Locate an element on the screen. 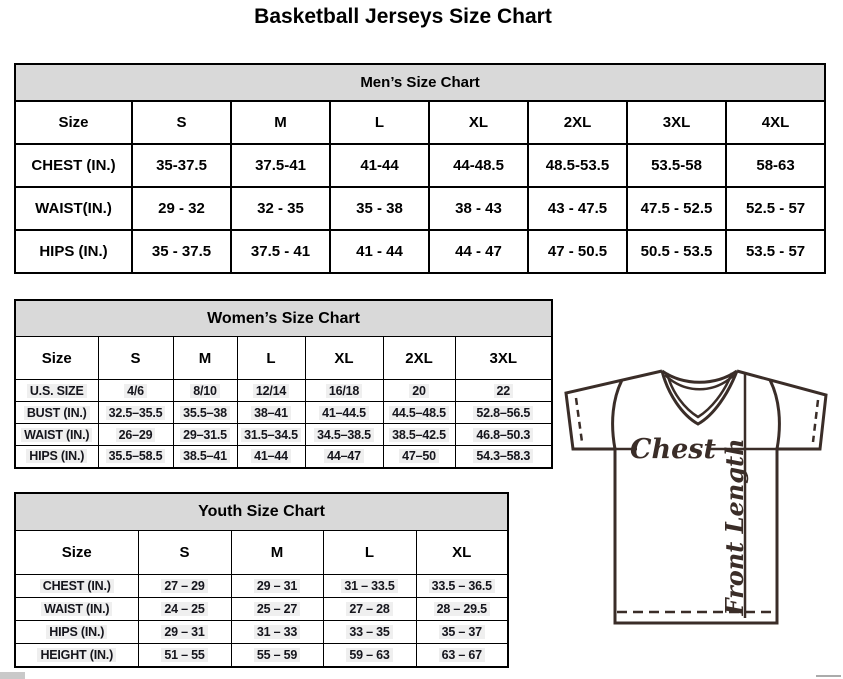 The height and width of the screenshot is (679, 843). size-cell-text: 41 - 44 is located at coordinates (379, 251).